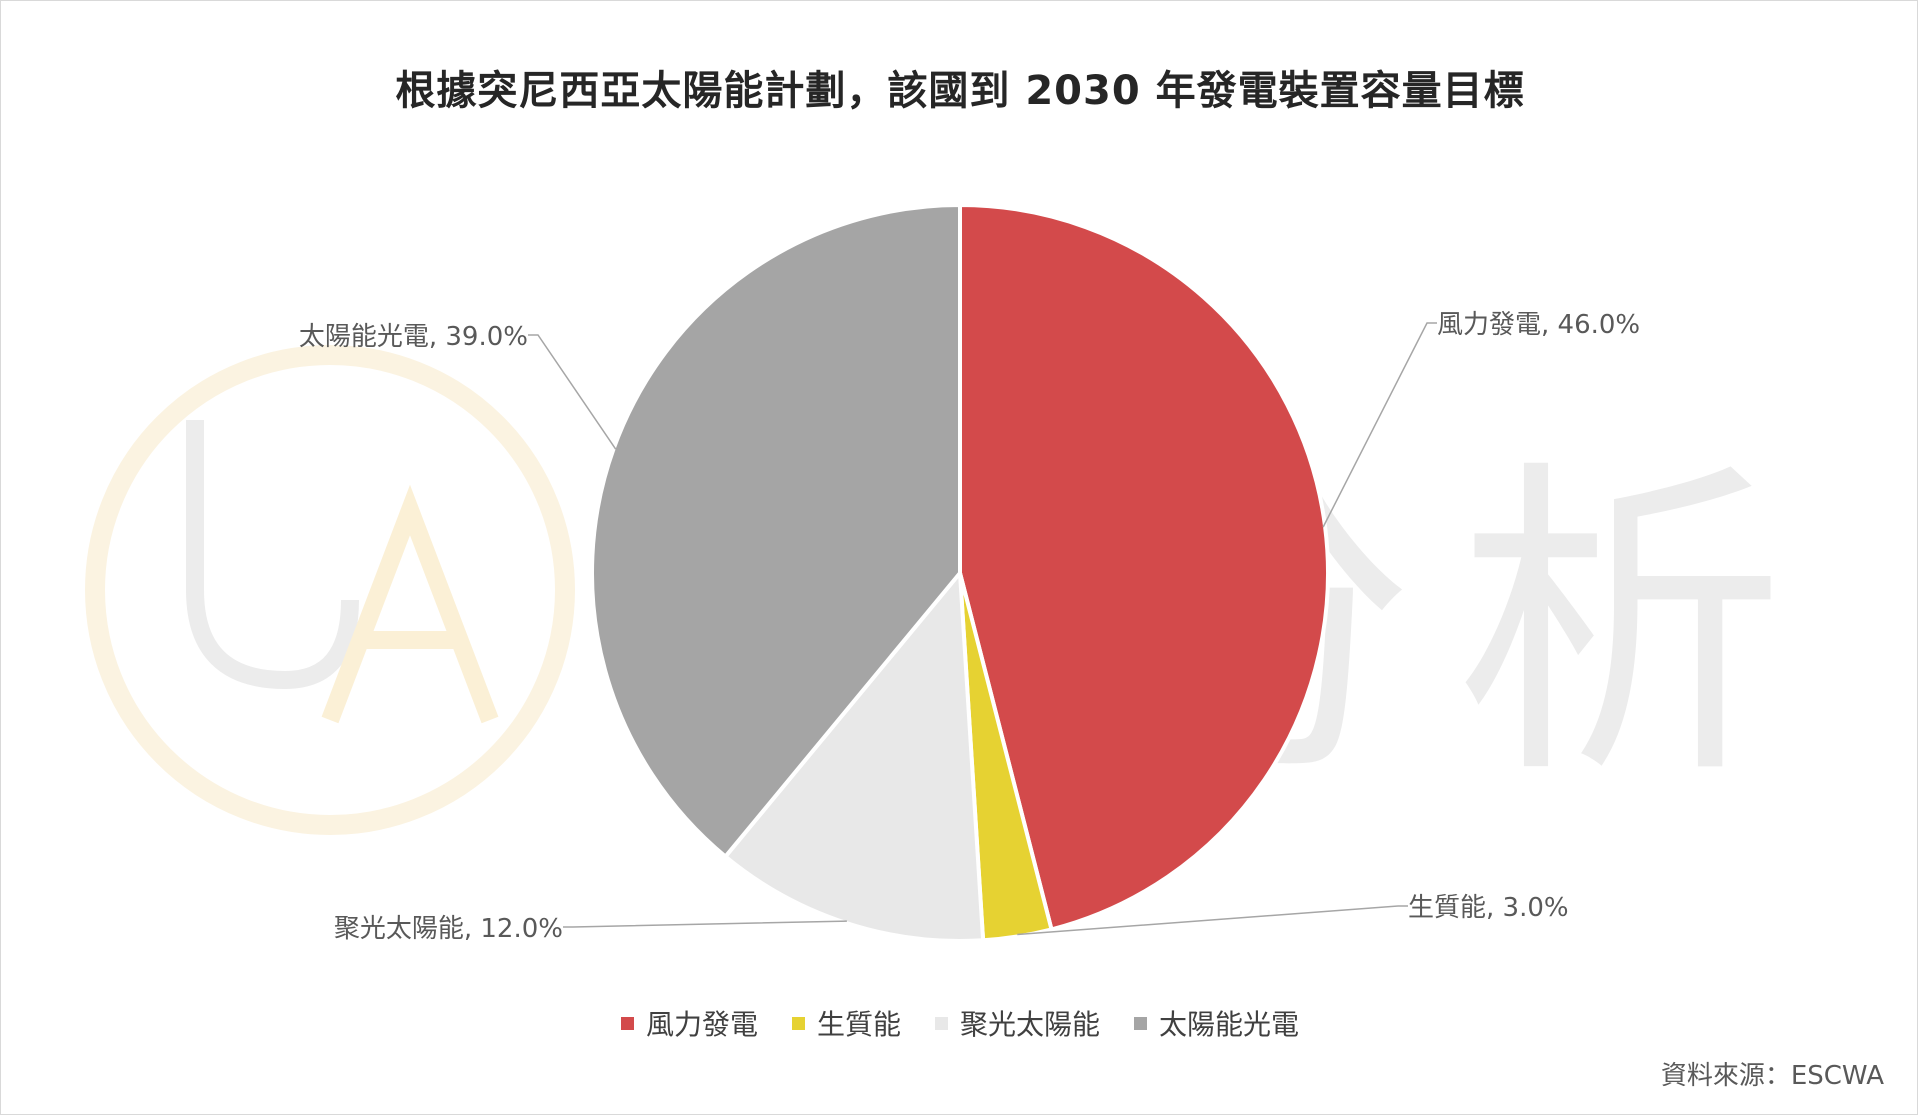  I want to click on watermark-logo-u, so click(272, 555).